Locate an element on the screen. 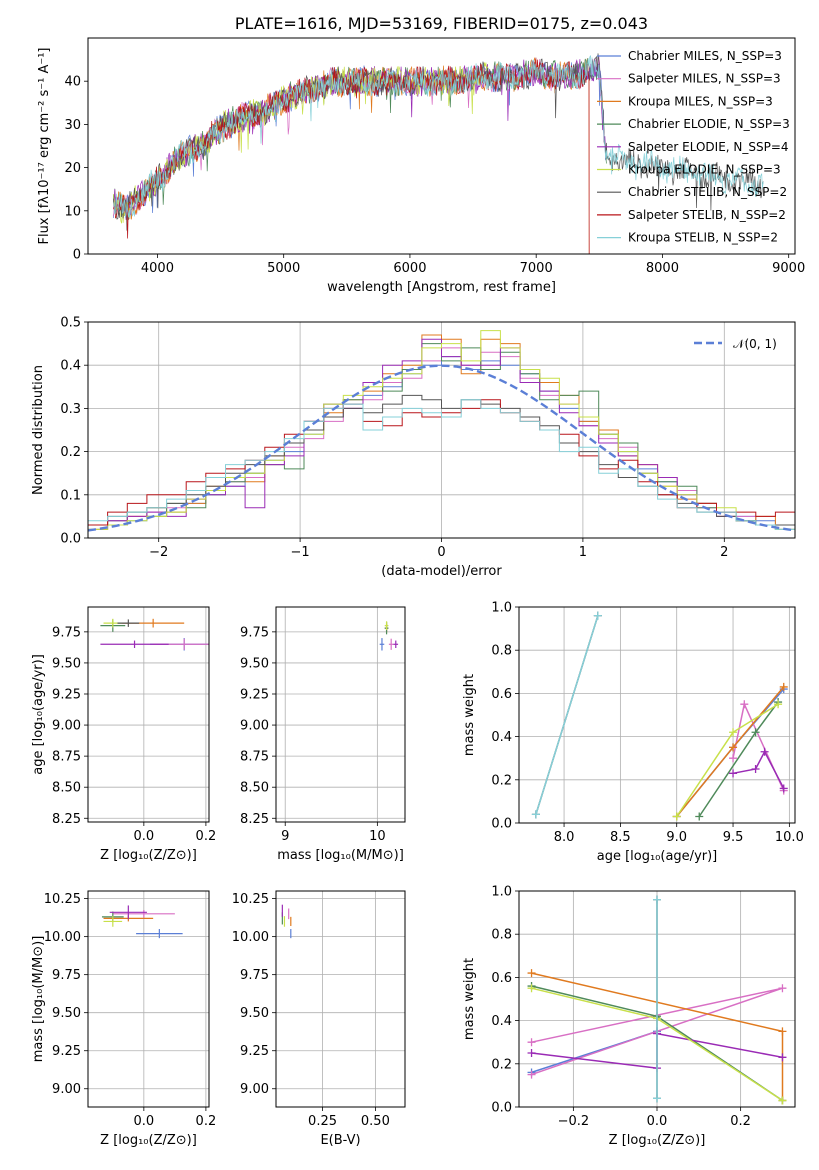 This screenshot has height=1170, width=819. legend-entry: Salpeter STELIB, N_SSP=2 is located at coordinates (707, 215).